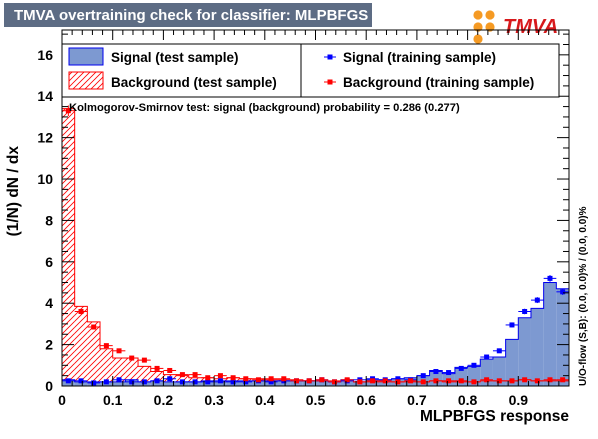 The image size is (598, 439). What do you see at coordinates (214, 400) in the screenshot?
I see `x-tick-label: 0.3` at bounding box center [214, 400].